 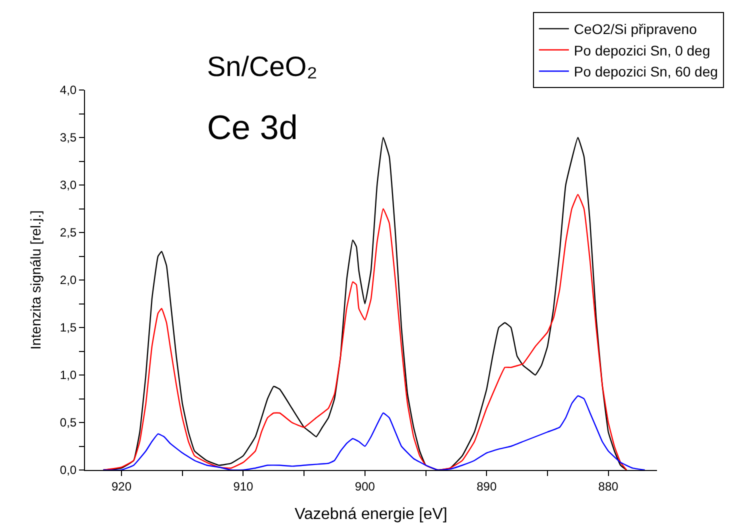 What do you see at coordinates (646, 72) in the screenshot?
I see `legend-label: Po depozici Sn, 60 deg` at bounding box center [646, 72].